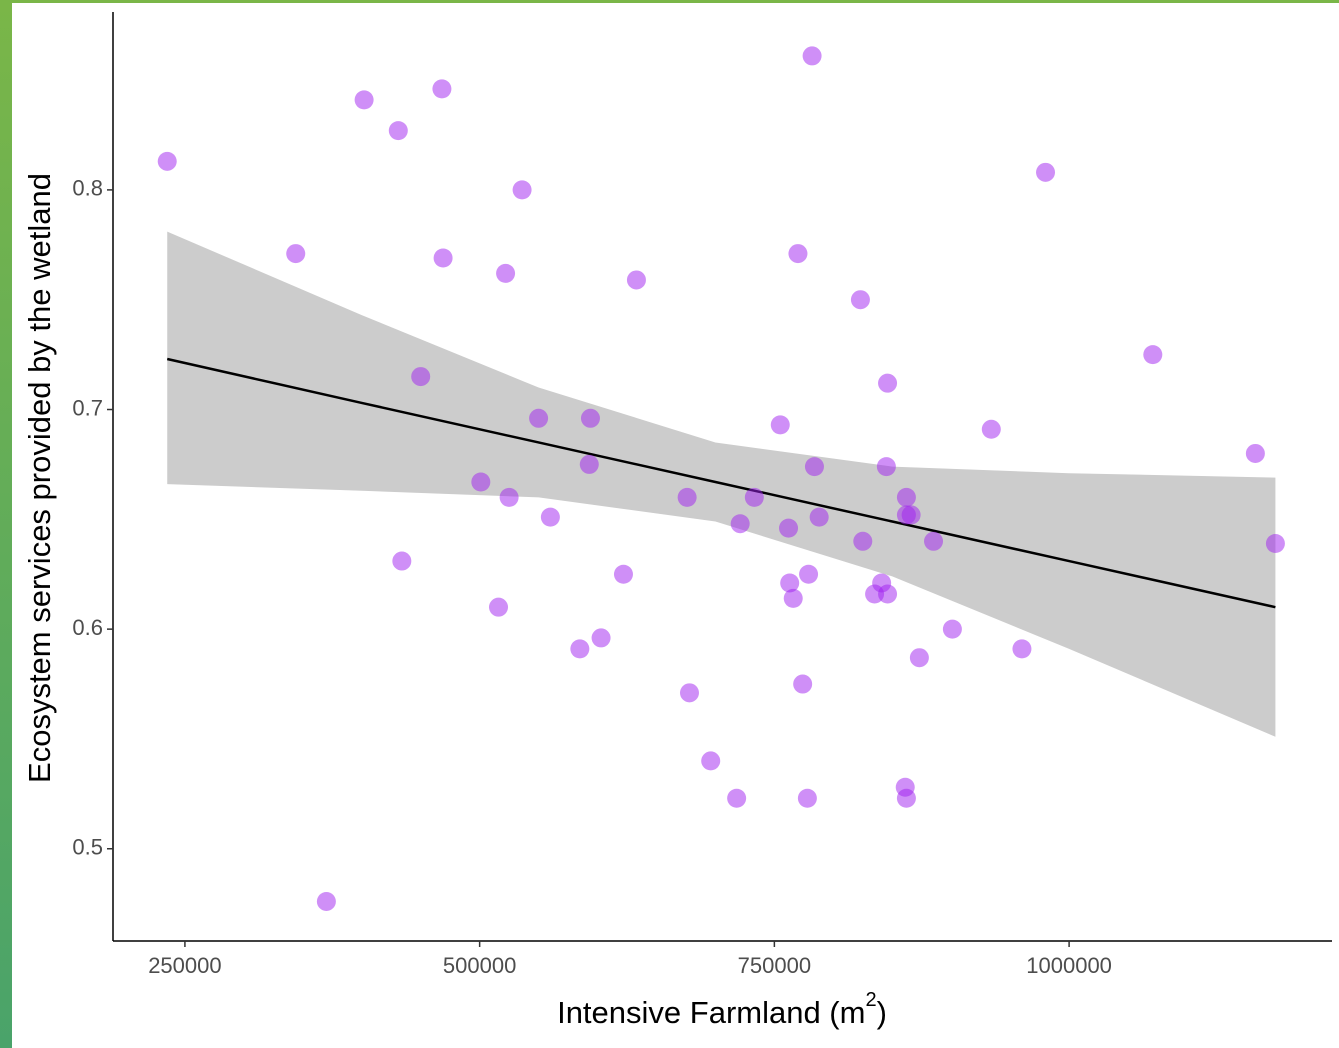 The width and height of the screenshot is (1339, 1048). Describe the element at coordinates (87, 188) in the screenshot. I see `y-tick-label: 0.8` at that location.